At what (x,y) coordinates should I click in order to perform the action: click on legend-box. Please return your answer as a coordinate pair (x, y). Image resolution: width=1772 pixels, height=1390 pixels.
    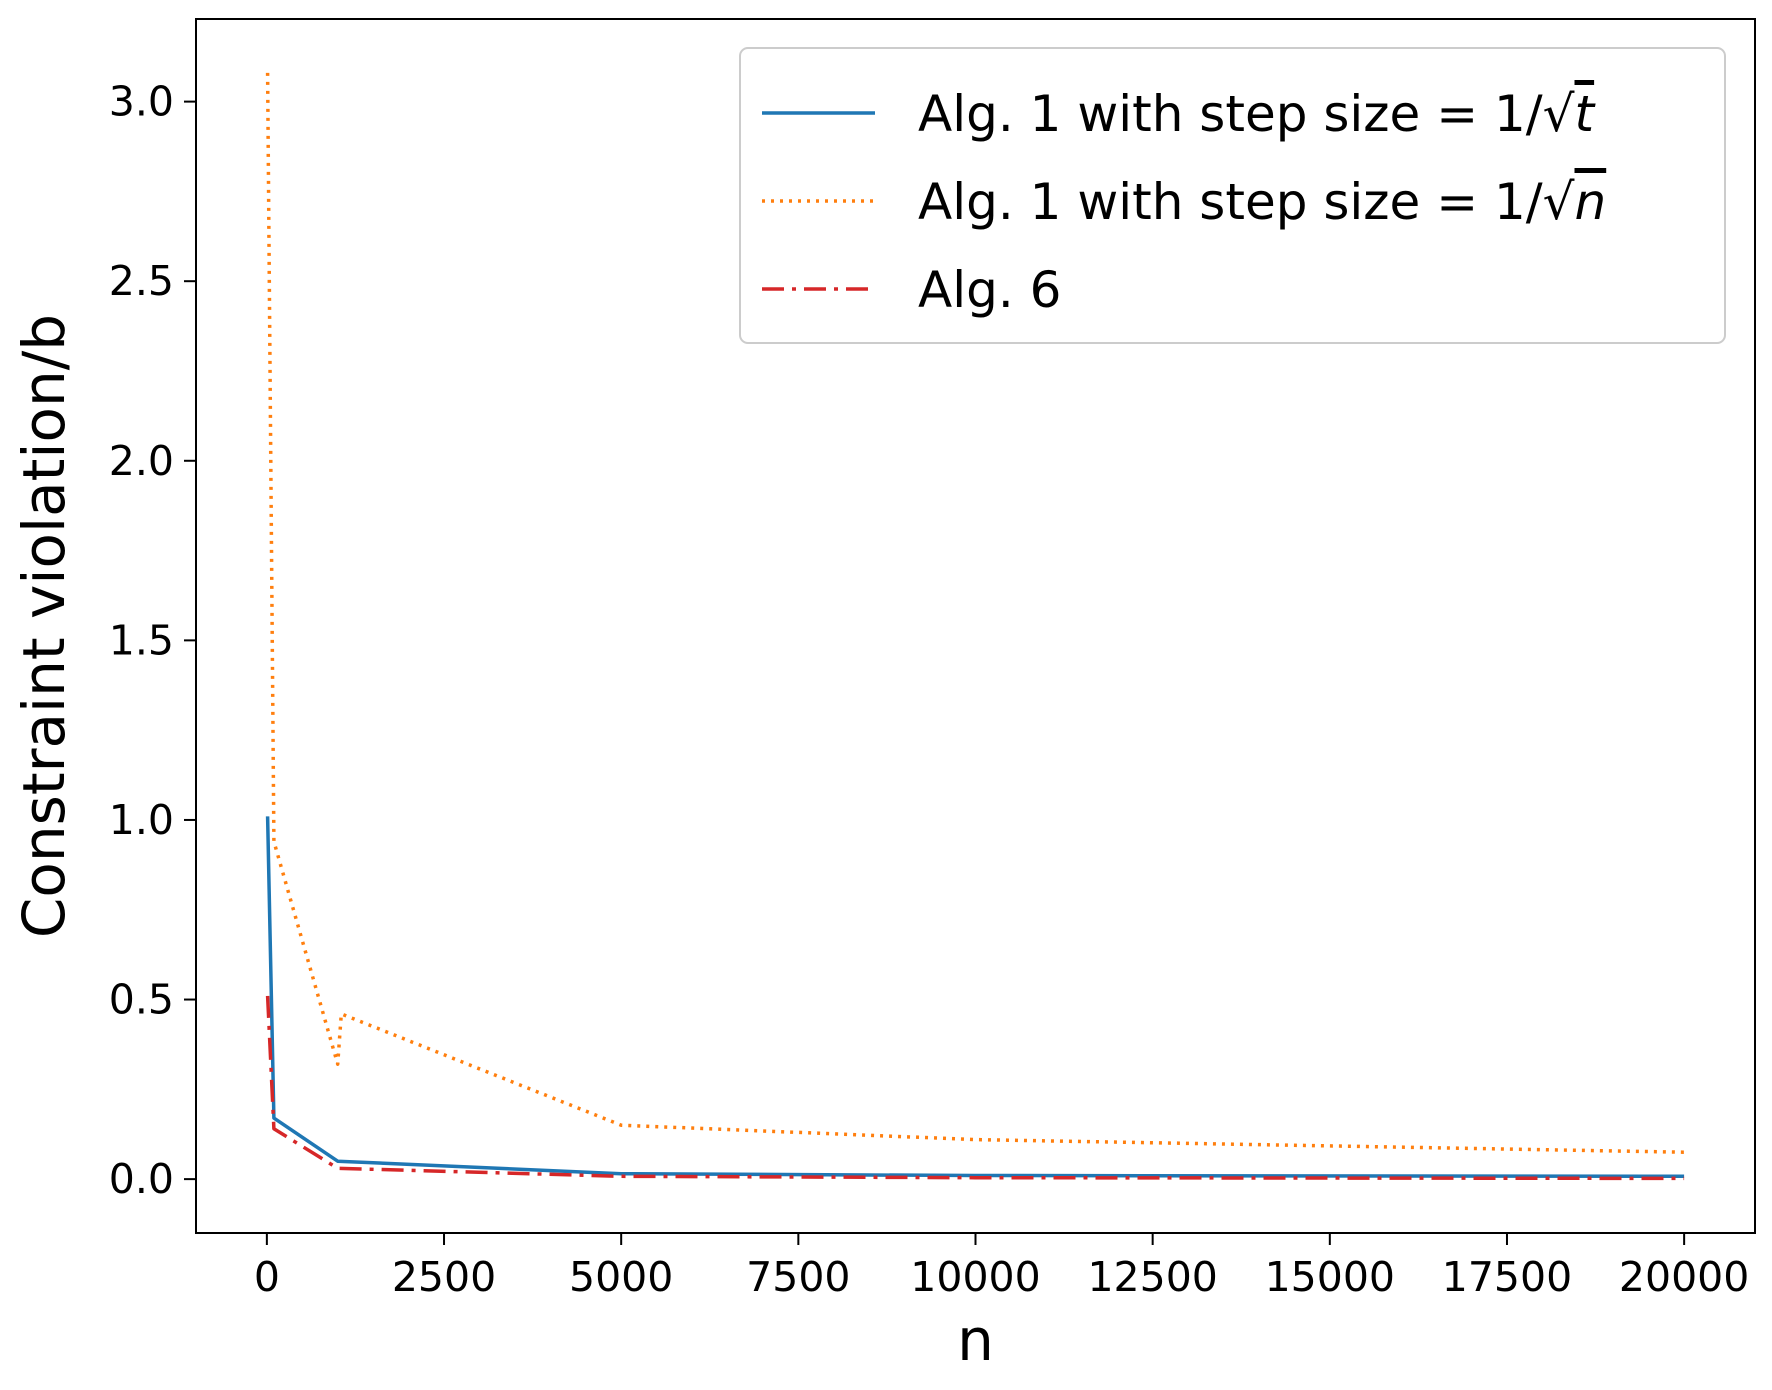
    Looking at the image, I should click on (1232, 195).